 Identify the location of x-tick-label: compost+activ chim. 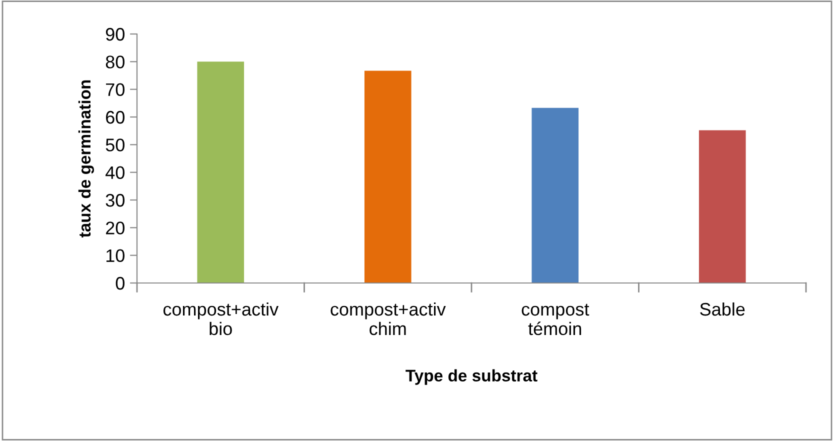
(388, 319).